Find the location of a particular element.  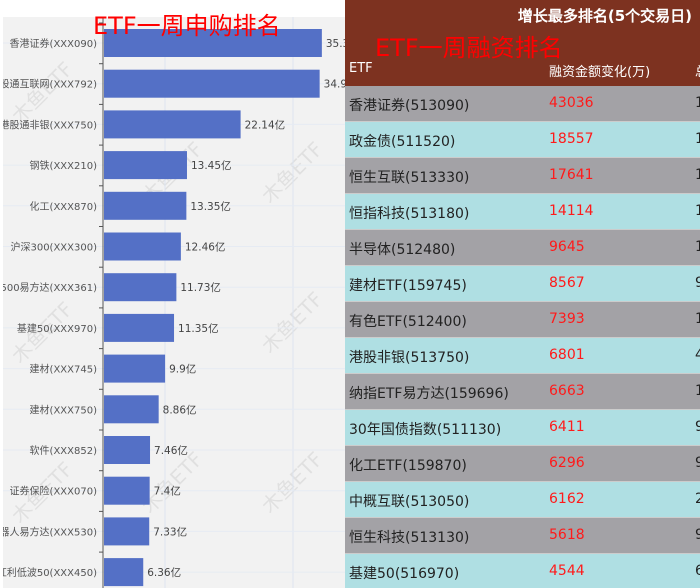

etf-name-cell: 基建50(516970) is located at coordinates (404, 574).